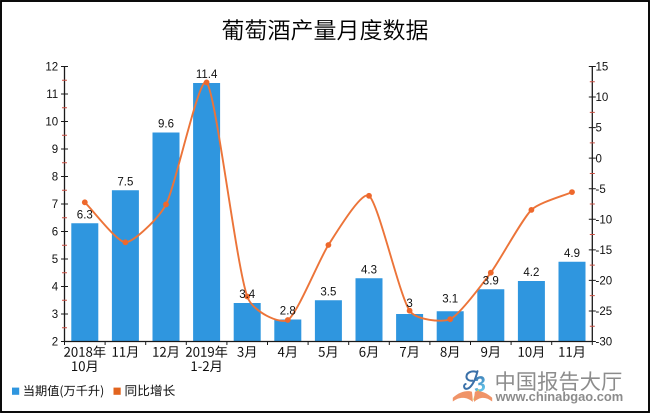 Image resolution: width=650 pixels, height=418 pixels. What do you see at coordinates (604, 312) in the screenshot?
I see `svg-text: -25` at bounding box center [604, 312].